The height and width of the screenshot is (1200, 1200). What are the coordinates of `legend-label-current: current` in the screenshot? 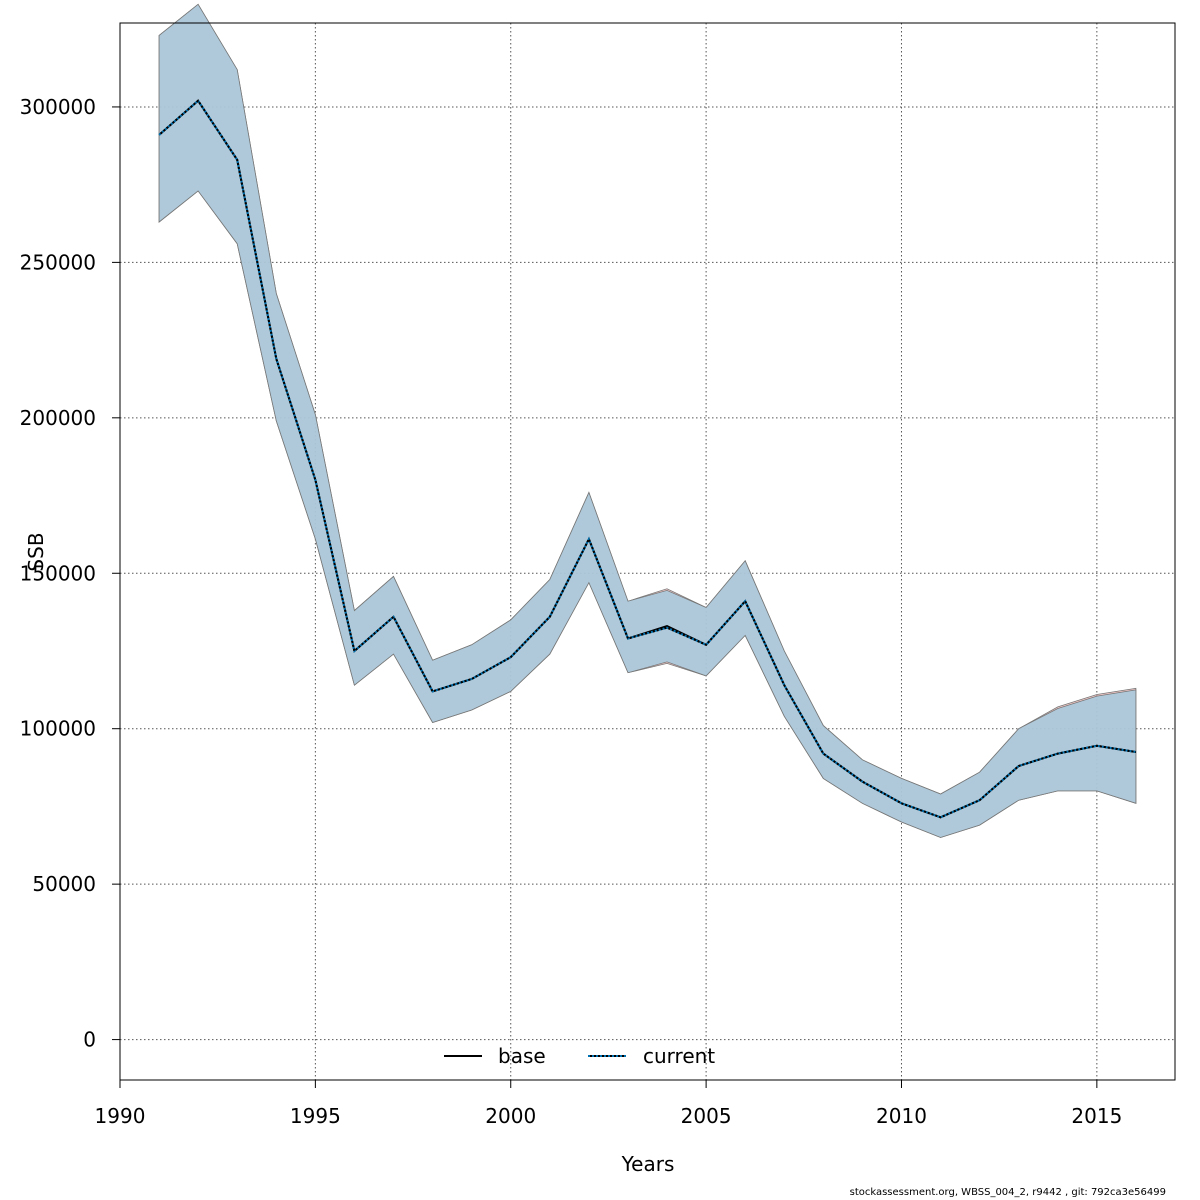 It's located at (679, 1056).